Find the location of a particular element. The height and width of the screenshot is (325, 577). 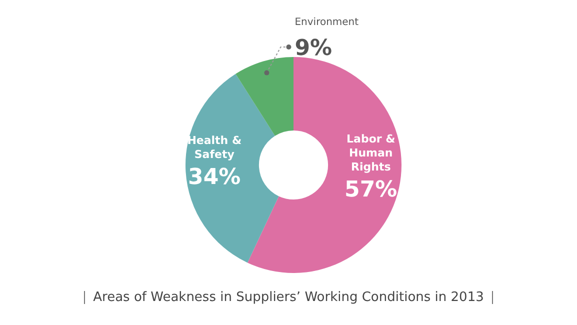

data-label: 34% is located at coordinates (214, 177).